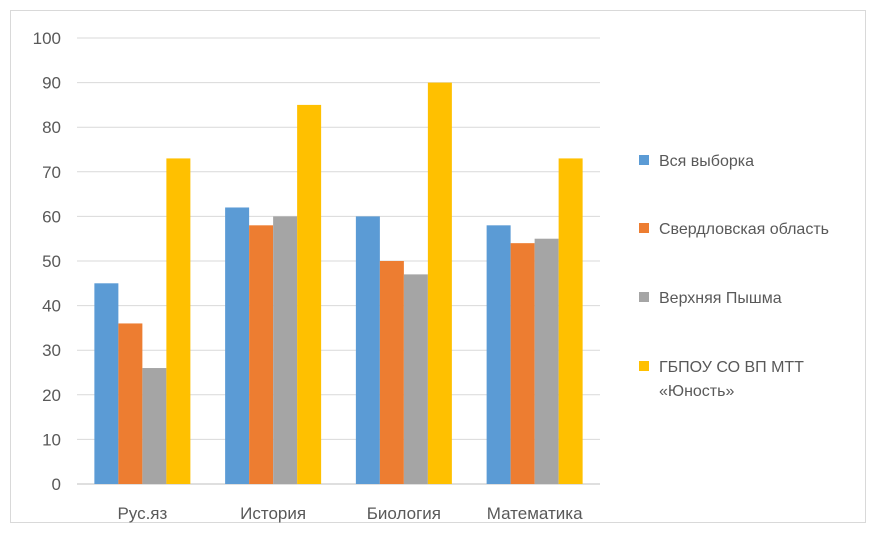  I want to click on y-axis: 0 10 20 30 40 50 60 70 80 90 100, so click(47, 261).